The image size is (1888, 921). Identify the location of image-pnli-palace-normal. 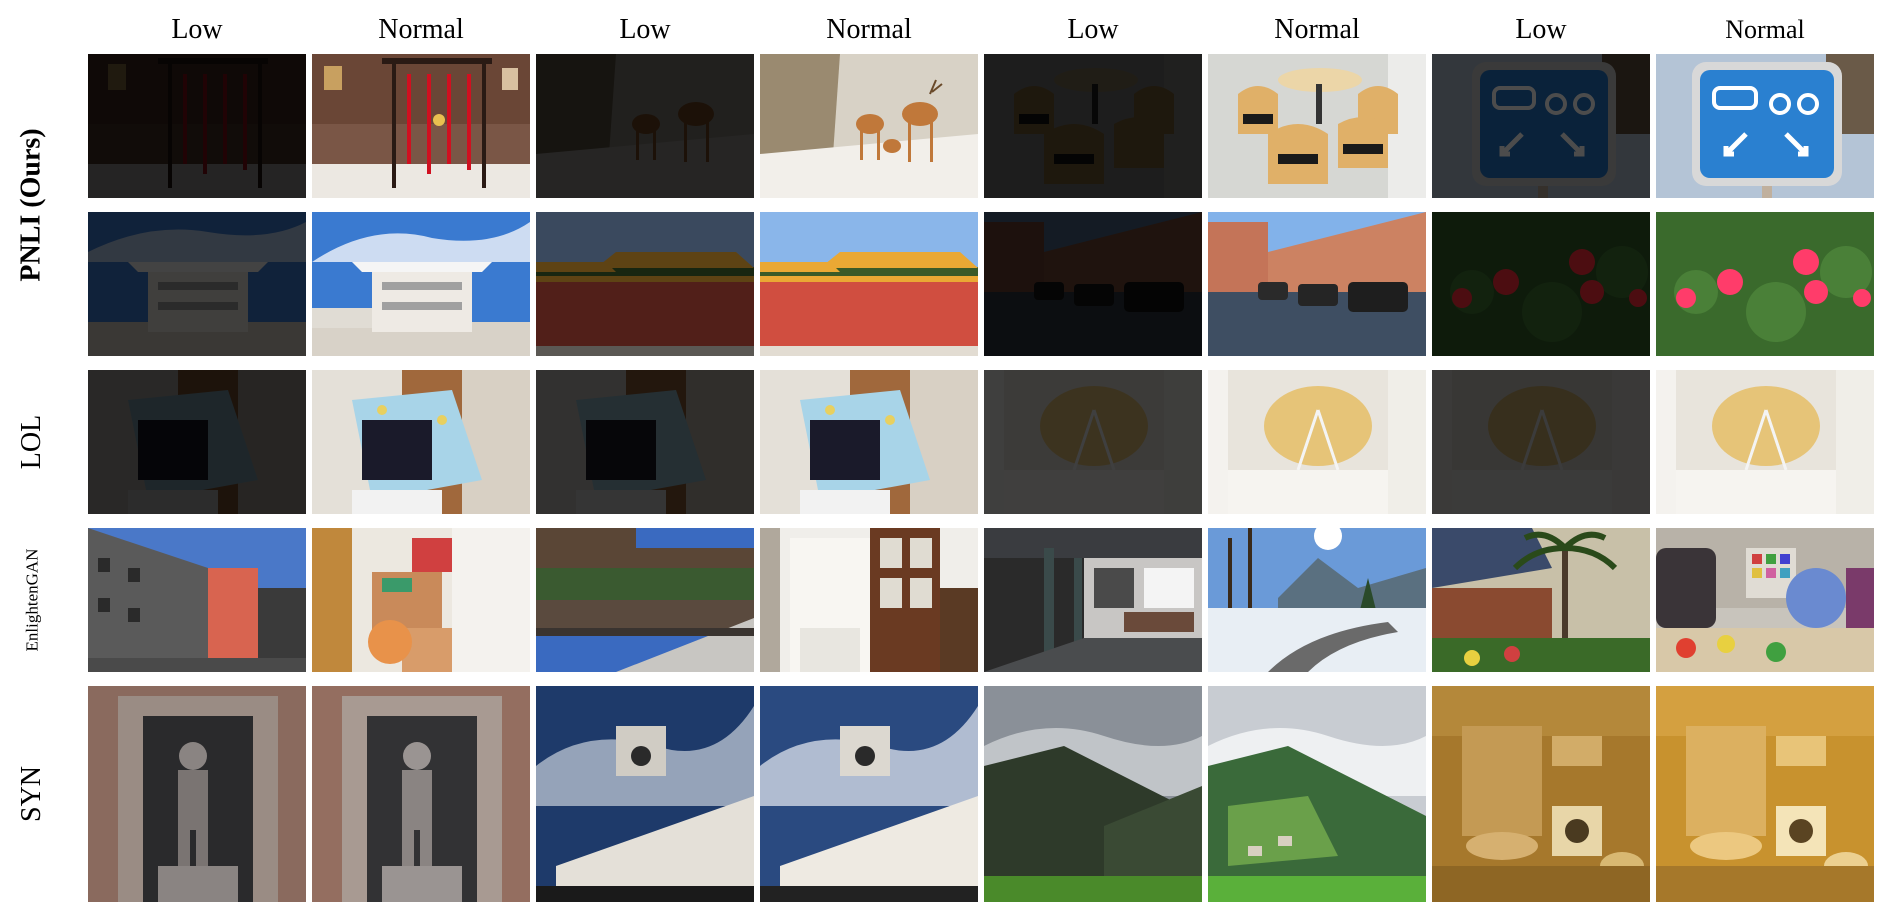
(869, 284).